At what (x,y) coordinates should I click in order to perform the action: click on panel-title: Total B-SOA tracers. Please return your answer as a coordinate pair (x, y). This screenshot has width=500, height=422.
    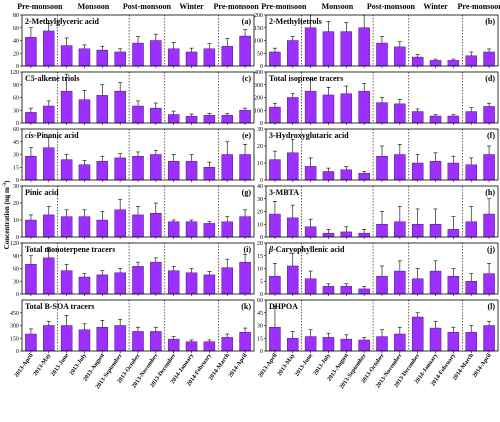
    Looking at the image, I should click on (59, 306).